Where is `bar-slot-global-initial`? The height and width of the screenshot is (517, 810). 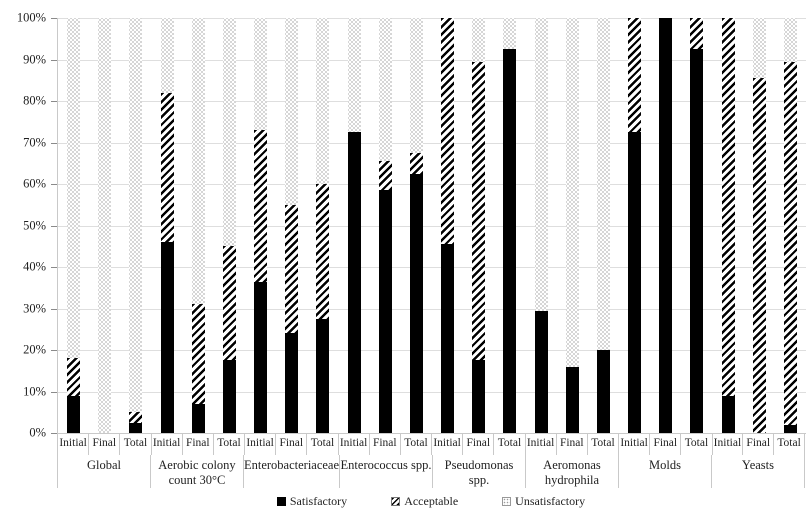
bar-slot-global-initial is located at coordinates (73, 225).